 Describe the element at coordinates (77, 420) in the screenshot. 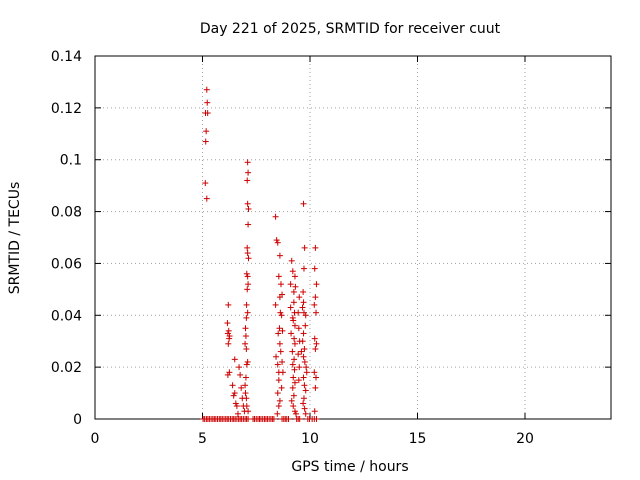

I see `y-tick-label: 0` at that location.